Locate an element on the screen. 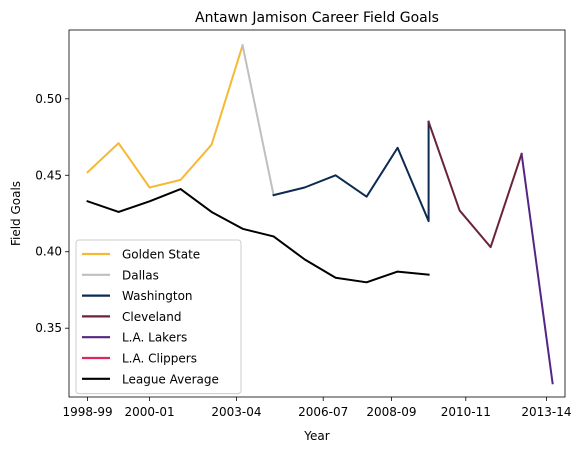  x-axis-label: Year is located at coordinates (316, 436).